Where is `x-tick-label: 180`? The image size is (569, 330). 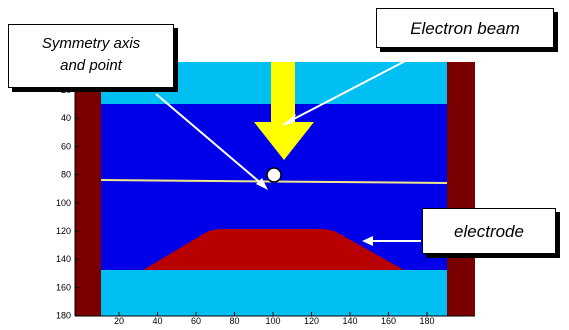 x-tick-label: 180 is located at coordinates (426, 320).